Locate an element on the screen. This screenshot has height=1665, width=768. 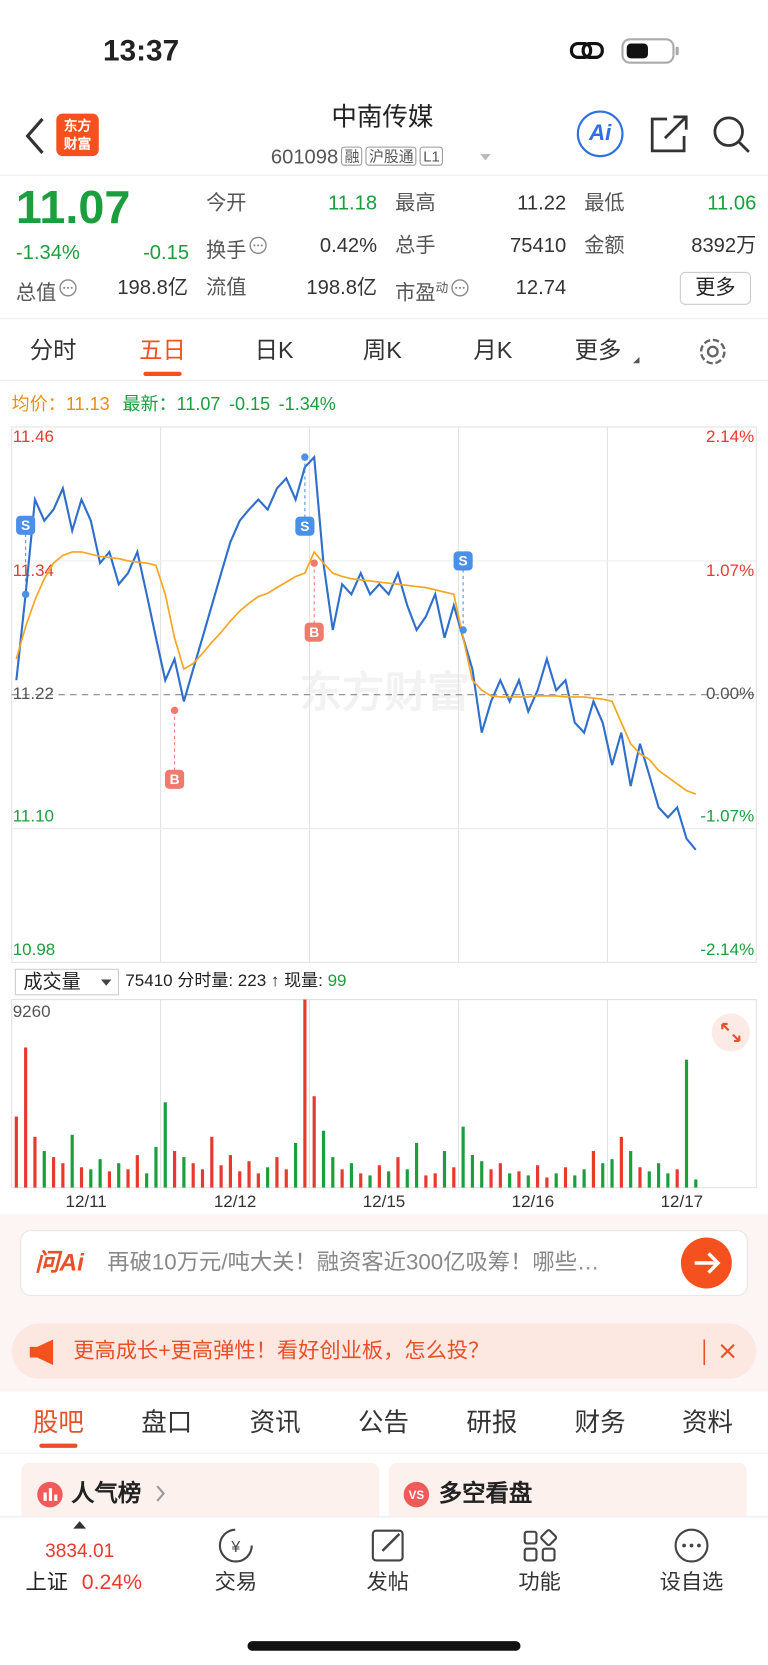
volume-arrow: ↑ is located at coordinates (275, 981).